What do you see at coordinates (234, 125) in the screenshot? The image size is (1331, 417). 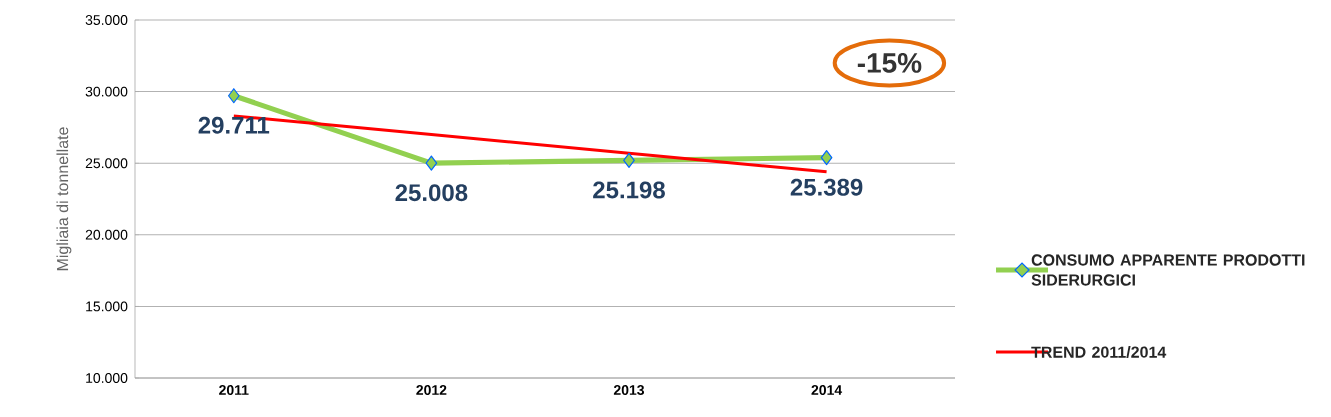 I see `data-label: 29.711` at bounding box center [234, 125].